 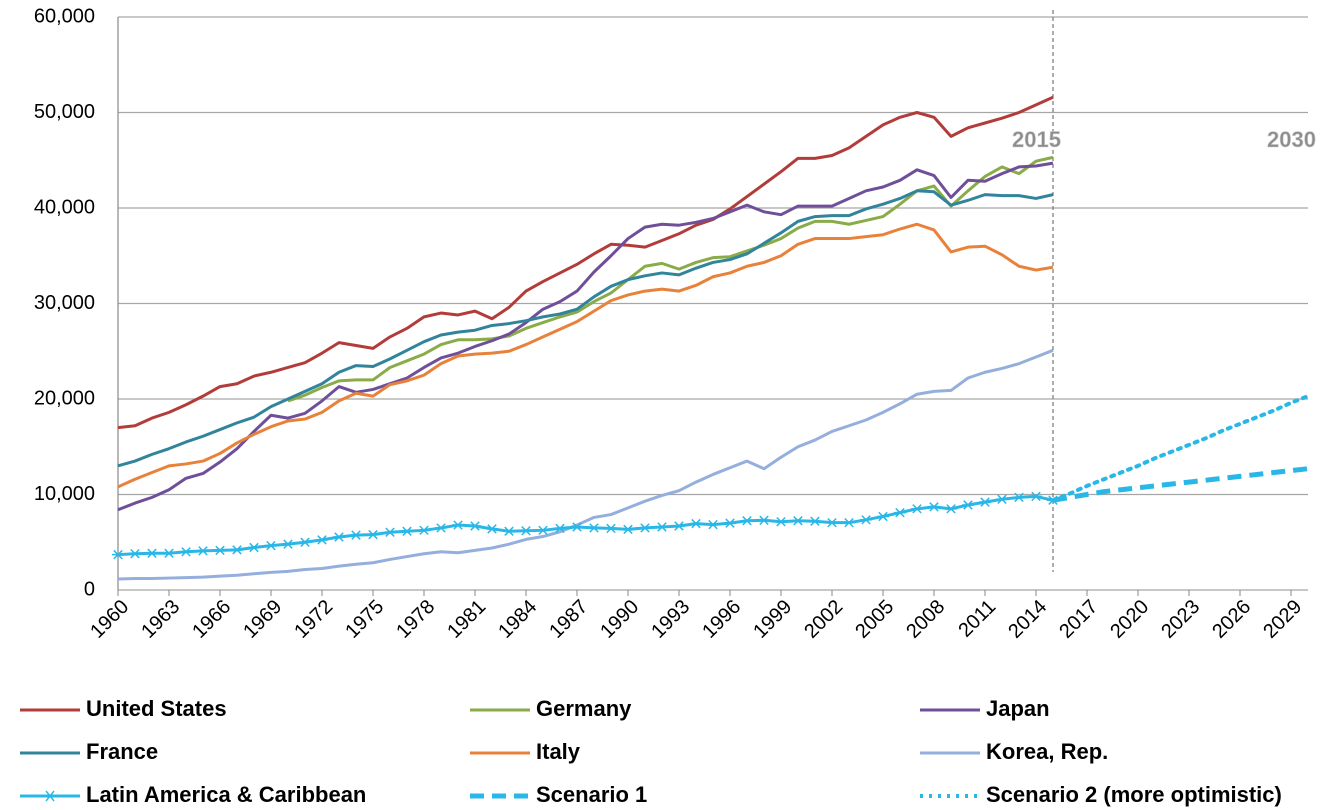 What do you see at coordinates (64, 16) in the screenshot?
I see `y-tick-label: 60,000` at bounding box center [64, 16].